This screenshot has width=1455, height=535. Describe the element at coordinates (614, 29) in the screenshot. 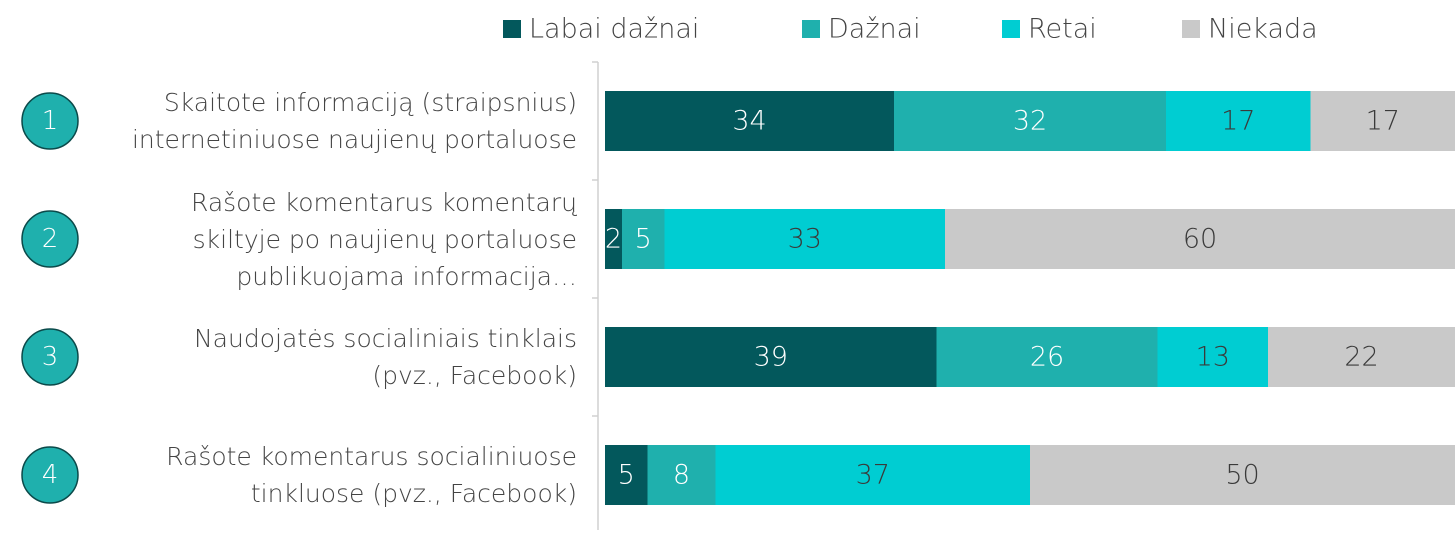

I see `legend-label: Labai dažnai` at that location.